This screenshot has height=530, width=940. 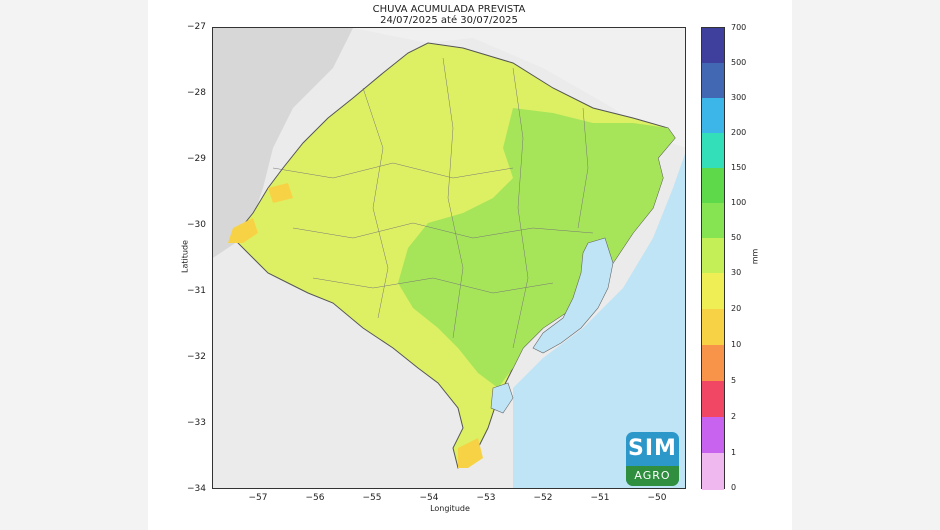 I want to click on x-tick: −52, so click(x=543, y=498).